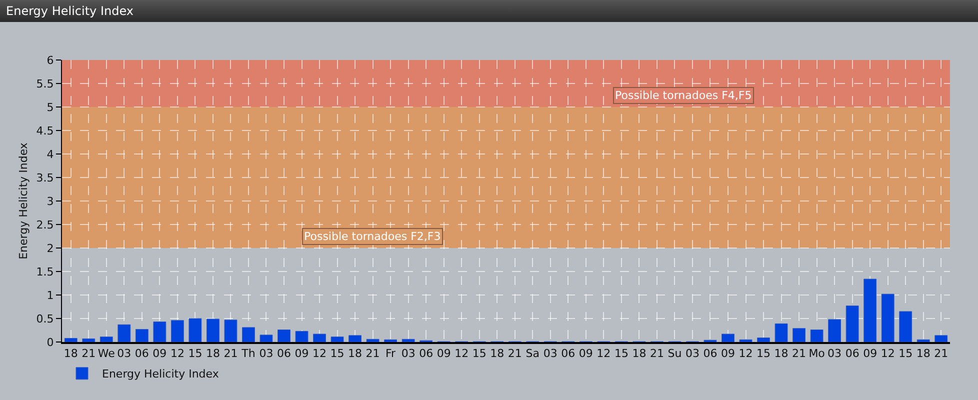  I want to click on x-tick-label: We, so click(107, 353).